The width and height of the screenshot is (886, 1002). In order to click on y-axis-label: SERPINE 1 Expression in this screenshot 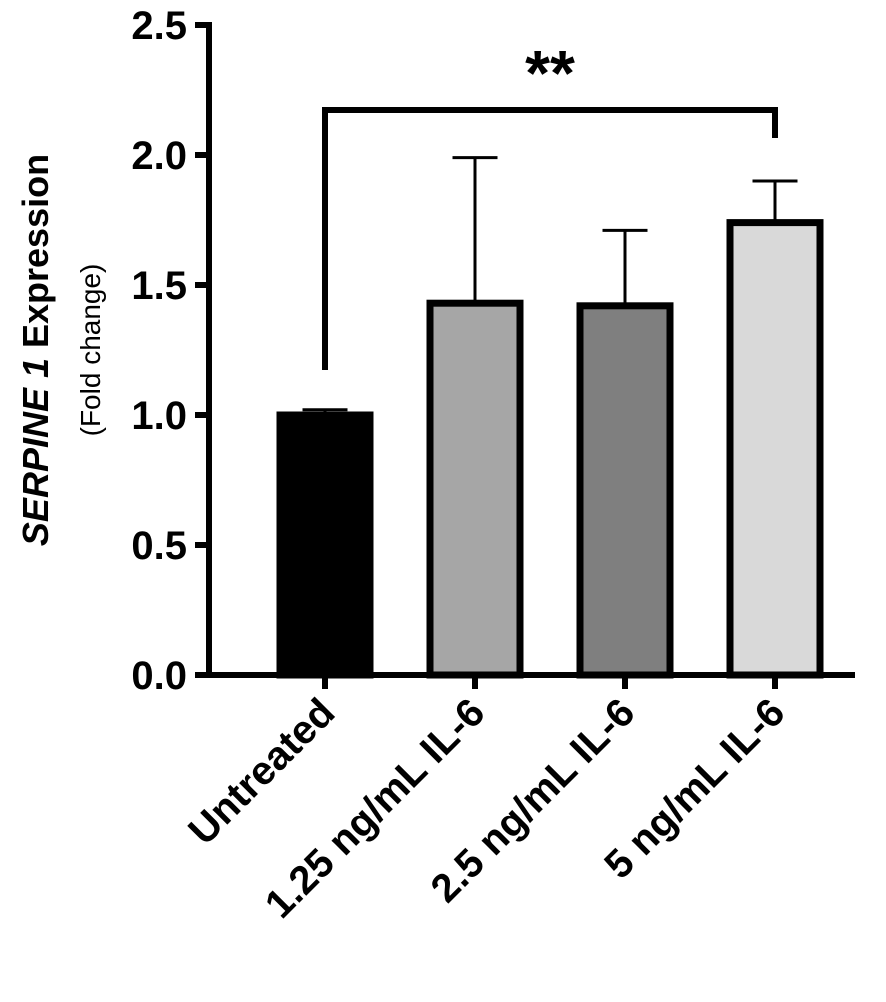, I will do `click(35, 350)`.